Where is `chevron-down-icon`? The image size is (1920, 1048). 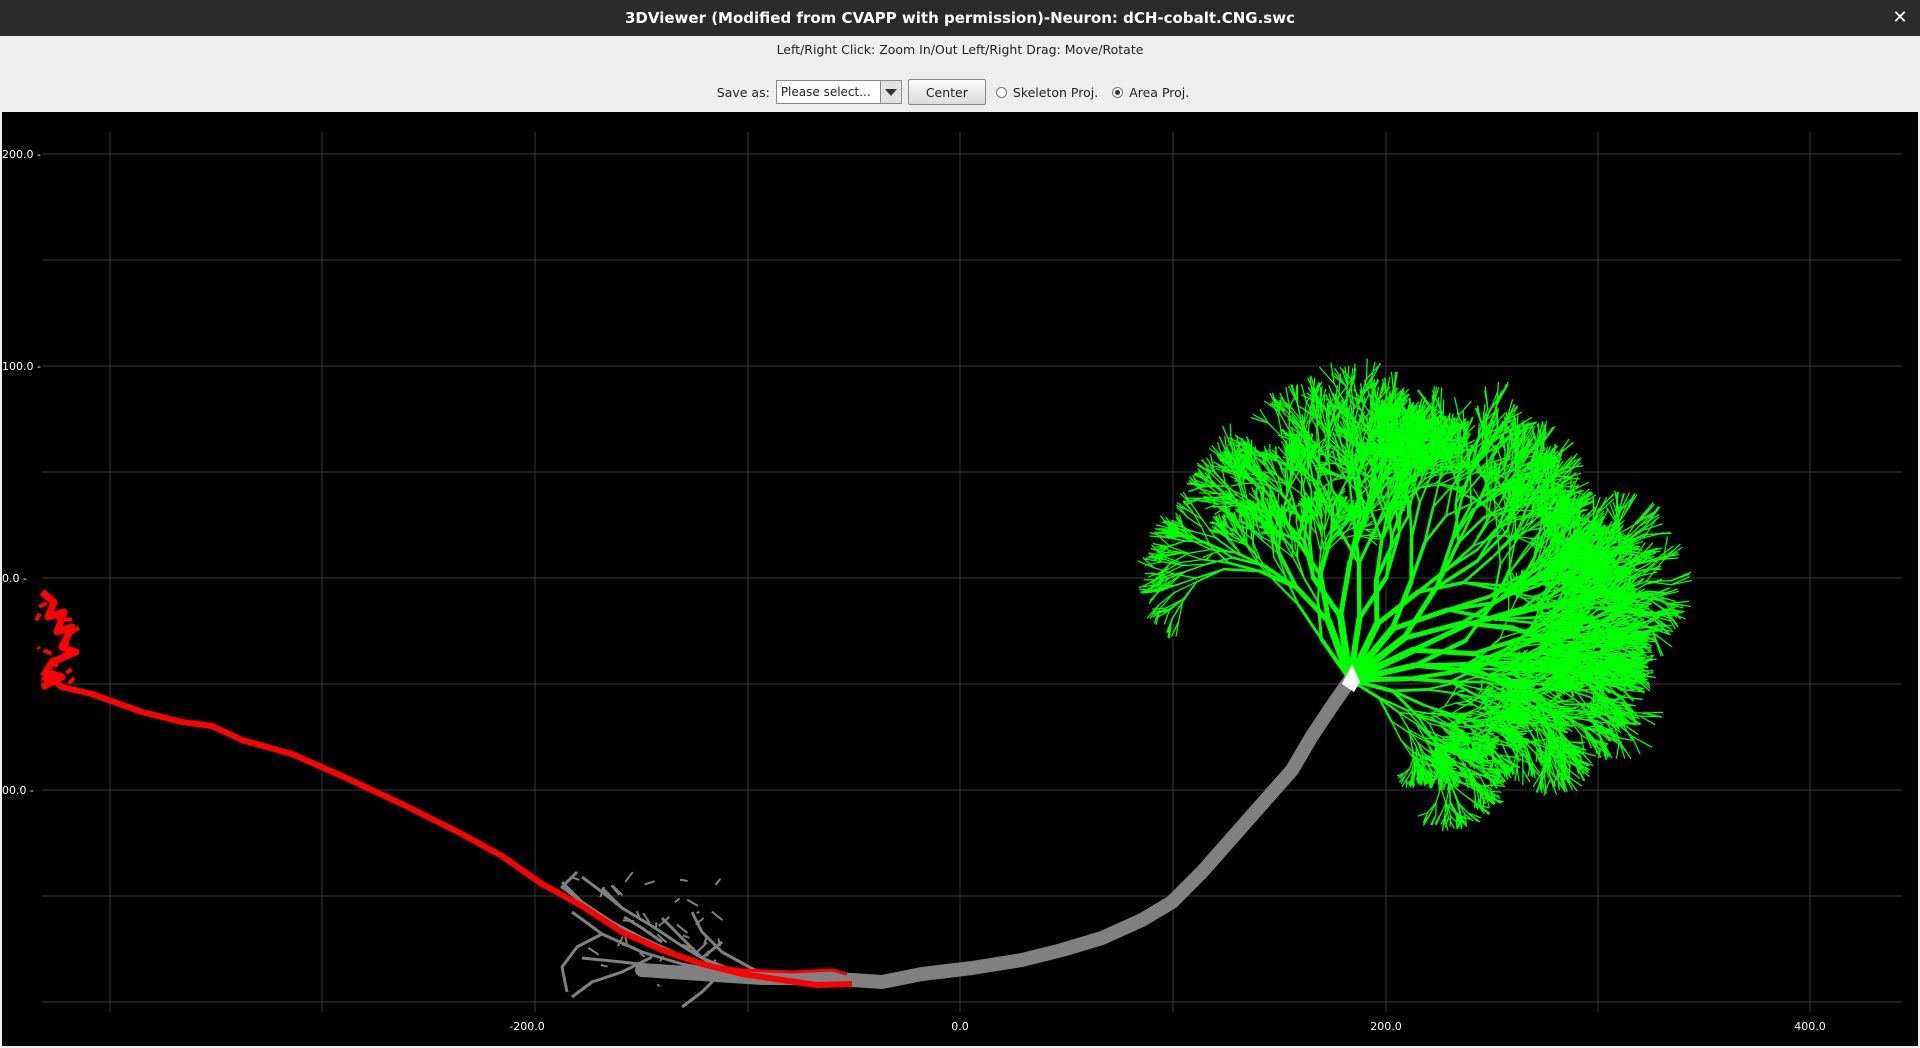
chevron-down-icon is located at coordinates (890, 92).